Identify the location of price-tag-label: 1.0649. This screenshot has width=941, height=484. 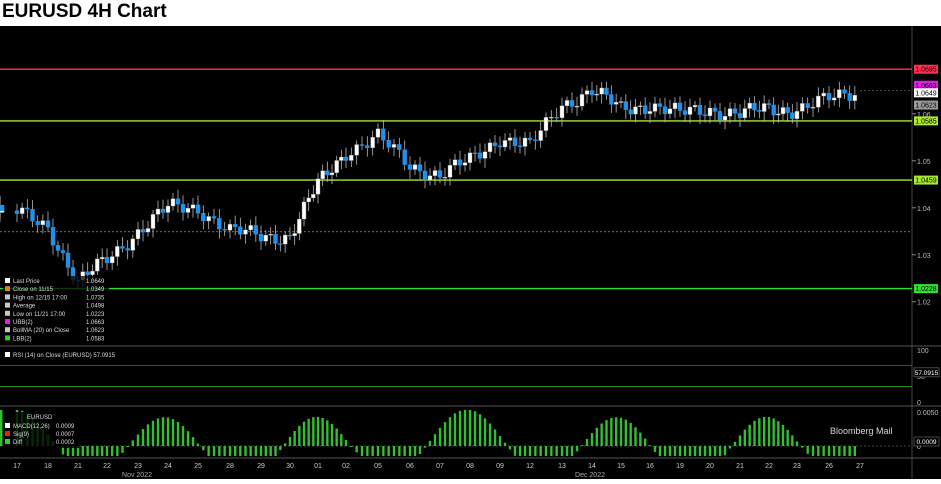
(926, 93).